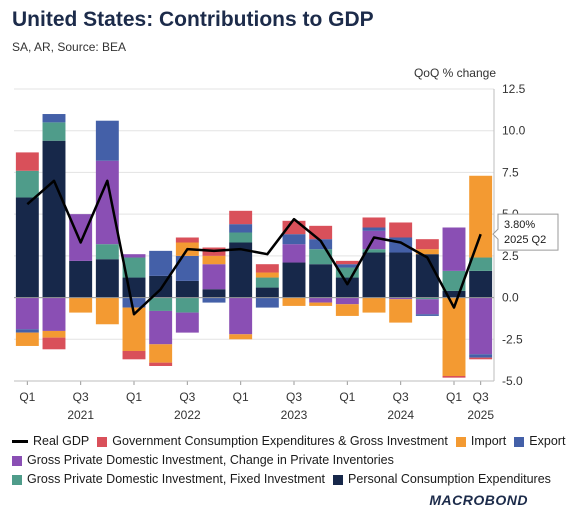 The height and width of the screenshot is (527, 574). Describe the element at coordinates (512, 339) in the screenshot. I see `y-tick-label: -2.5` at that location.